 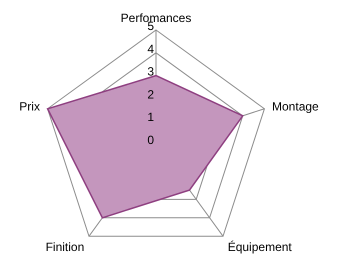 I want to click on y-tick-label: 0, so click(x=150, y=140).